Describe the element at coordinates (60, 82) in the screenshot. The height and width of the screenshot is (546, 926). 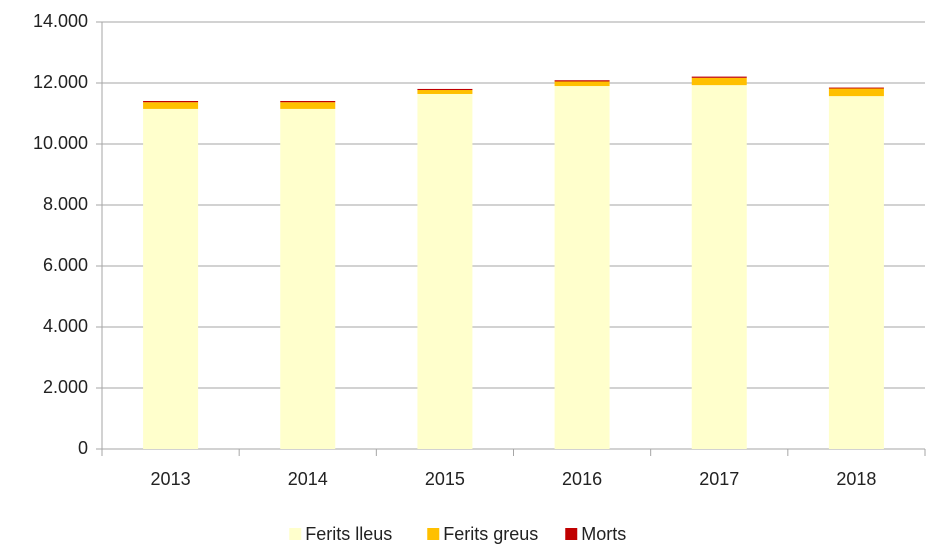
I see `y-tick-label: 12.000` at that location.